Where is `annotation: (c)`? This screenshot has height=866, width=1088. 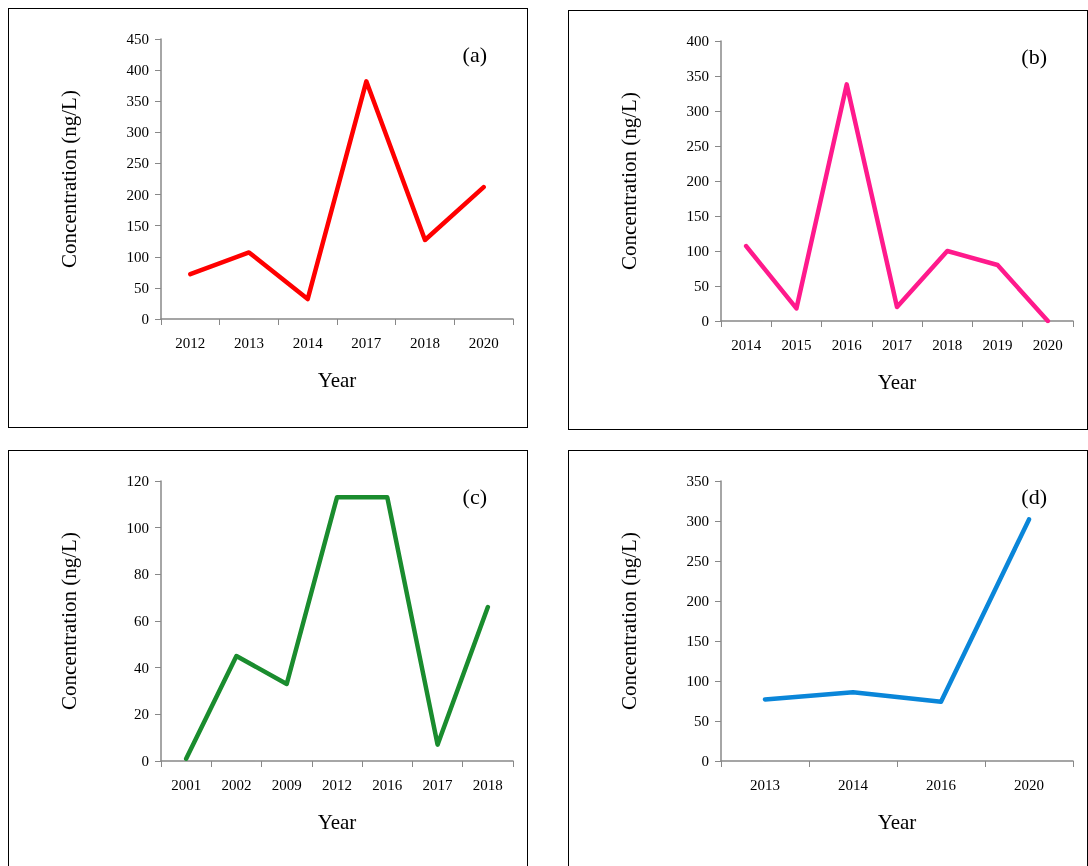
annotation: (c) is located at coordinates (474, 496).